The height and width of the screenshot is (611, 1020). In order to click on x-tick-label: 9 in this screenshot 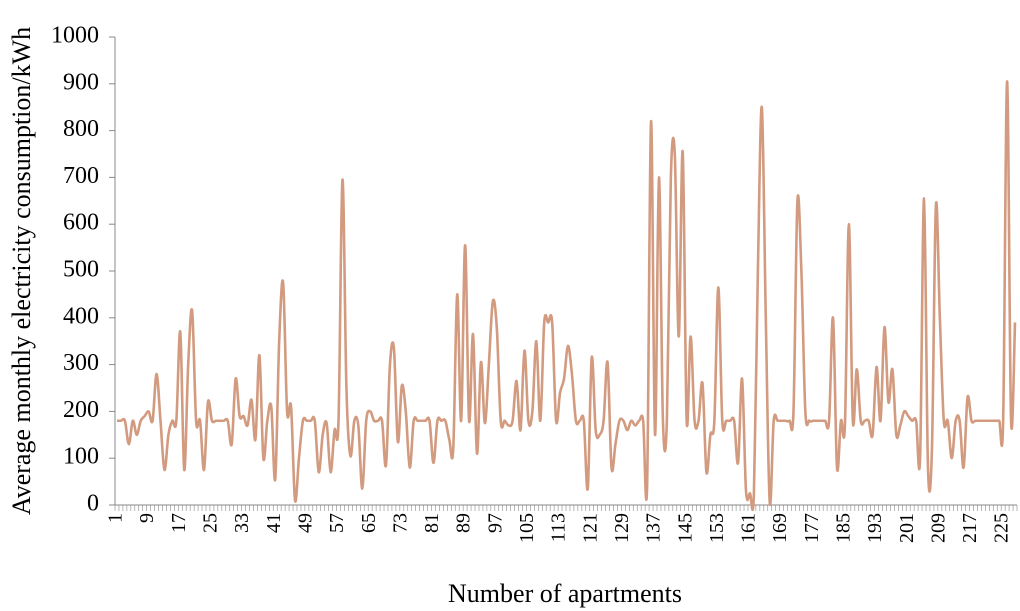, I will do `click(147, 518)`.